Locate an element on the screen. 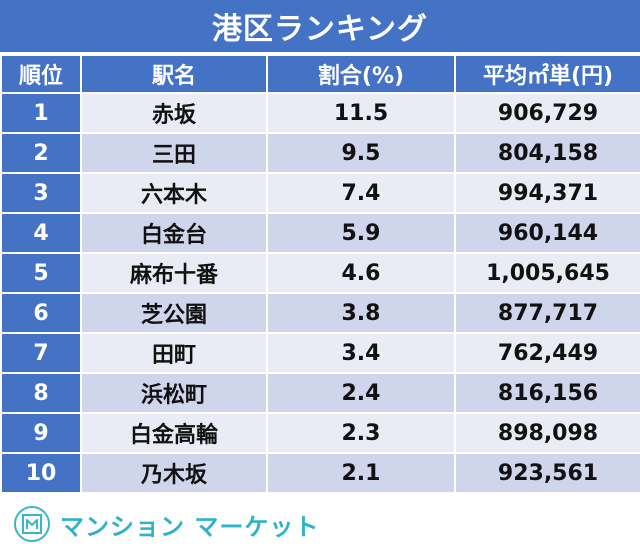 The image size is (640, 555). rank-cell: 2 is located at coordinates (41, 153).